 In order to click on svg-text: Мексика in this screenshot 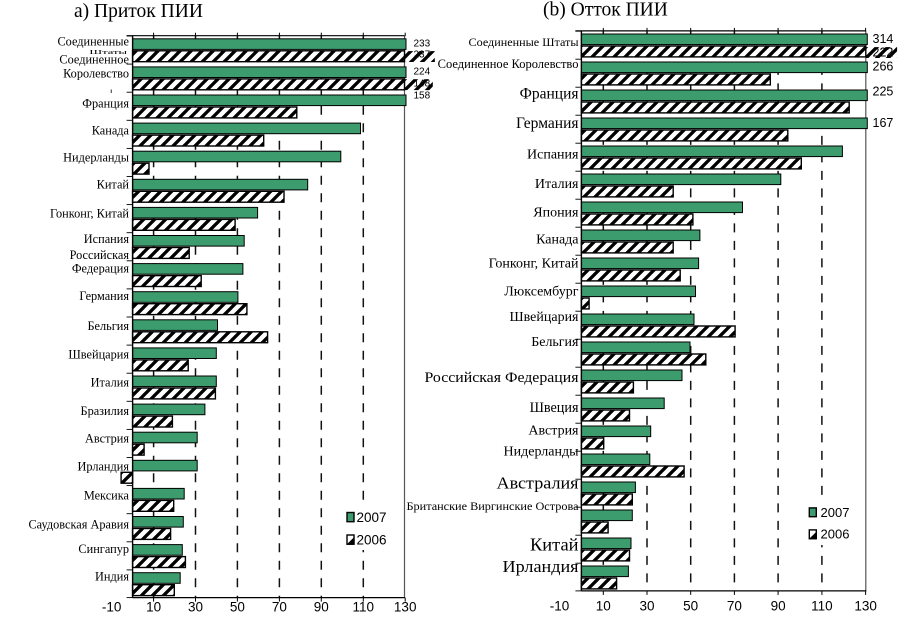, I will do `click(107, 496)`.